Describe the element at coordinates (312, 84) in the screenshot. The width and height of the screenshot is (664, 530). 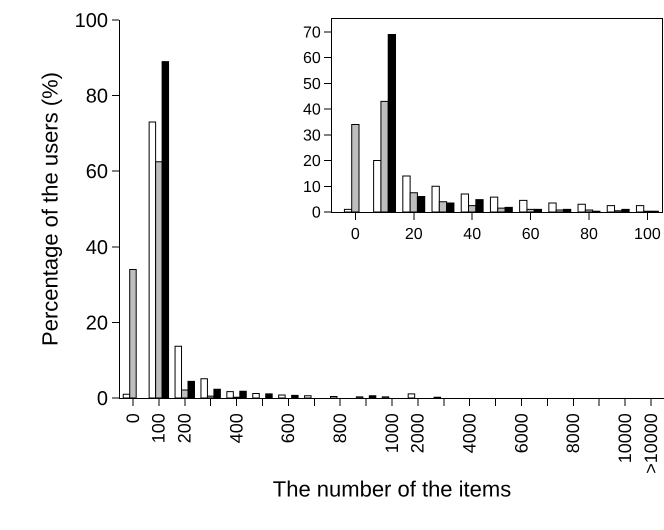
I see `y-tick-label: 50` at that location.